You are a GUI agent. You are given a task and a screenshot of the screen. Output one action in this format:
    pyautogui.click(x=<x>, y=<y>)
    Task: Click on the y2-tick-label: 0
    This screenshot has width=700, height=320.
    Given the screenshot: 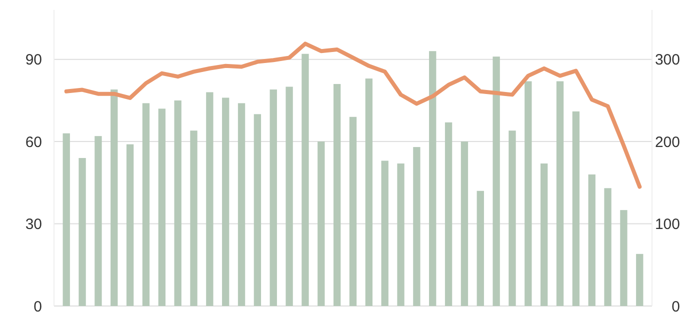 What is the action you would take?
    pyautogui.click(x=676, y=307)
    